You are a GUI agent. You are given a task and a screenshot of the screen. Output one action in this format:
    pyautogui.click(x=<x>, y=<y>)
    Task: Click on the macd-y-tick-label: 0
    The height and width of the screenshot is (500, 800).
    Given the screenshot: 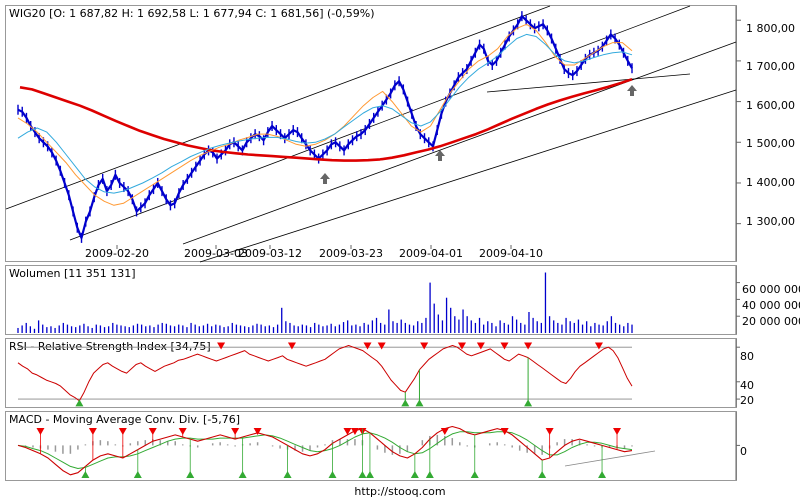 What is the action you would take?
    pyautogui.click(x=743, y=451)
    